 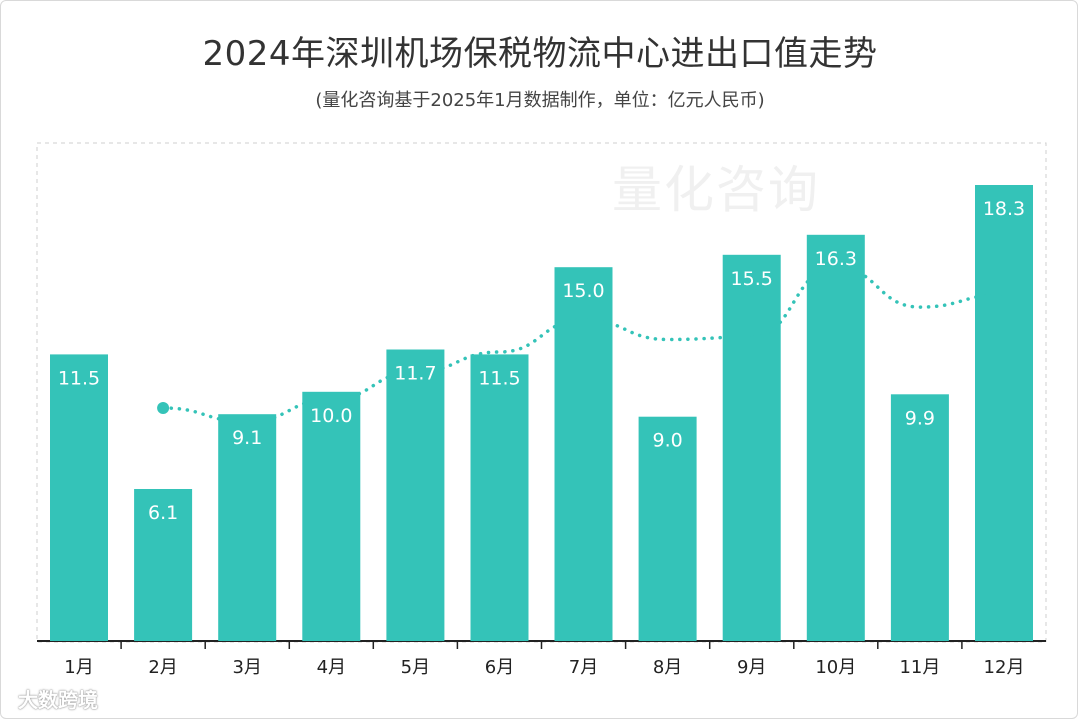 I want to click on x-tick-label-10: 10月, so click(x=835, y=667).